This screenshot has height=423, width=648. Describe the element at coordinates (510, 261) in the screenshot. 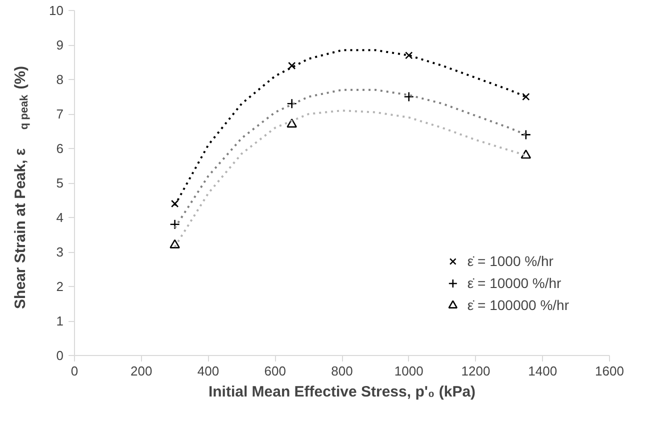

I see `legend-label: ε̇ = 1000 %/hr` at that location.